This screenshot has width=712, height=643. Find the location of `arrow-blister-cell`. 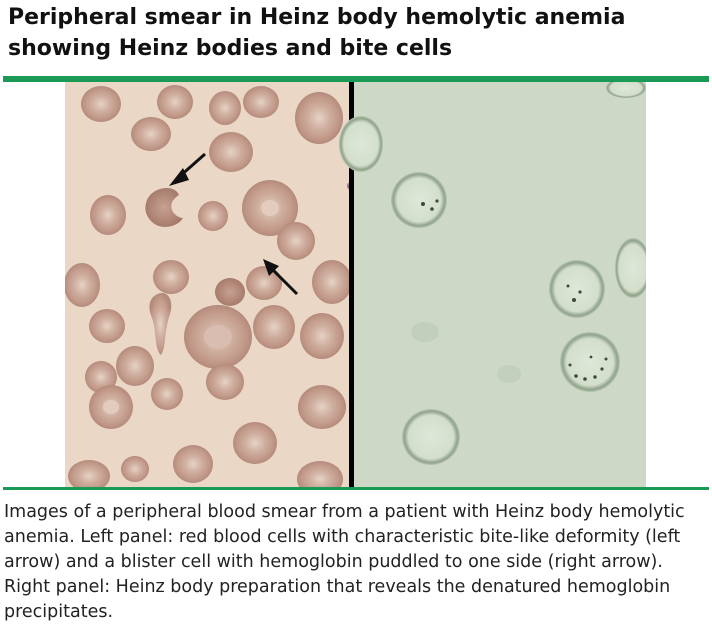

arrow-blister-cell is located at coordinates (281, 277).